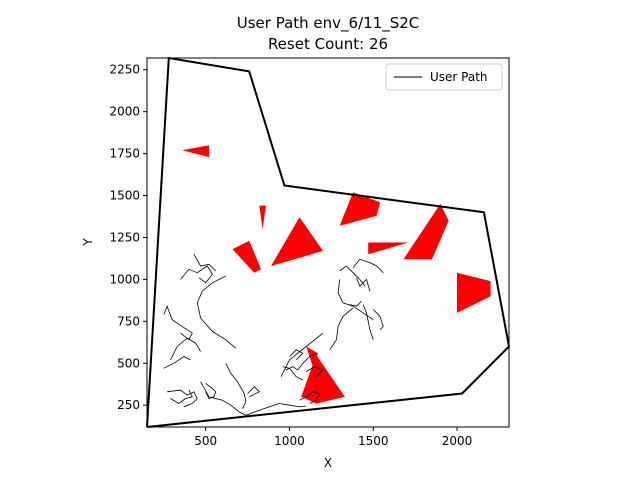  Describe the element at coordinates (88, 242) in the screenshot. I see `y-axis-label: Y` at that location.